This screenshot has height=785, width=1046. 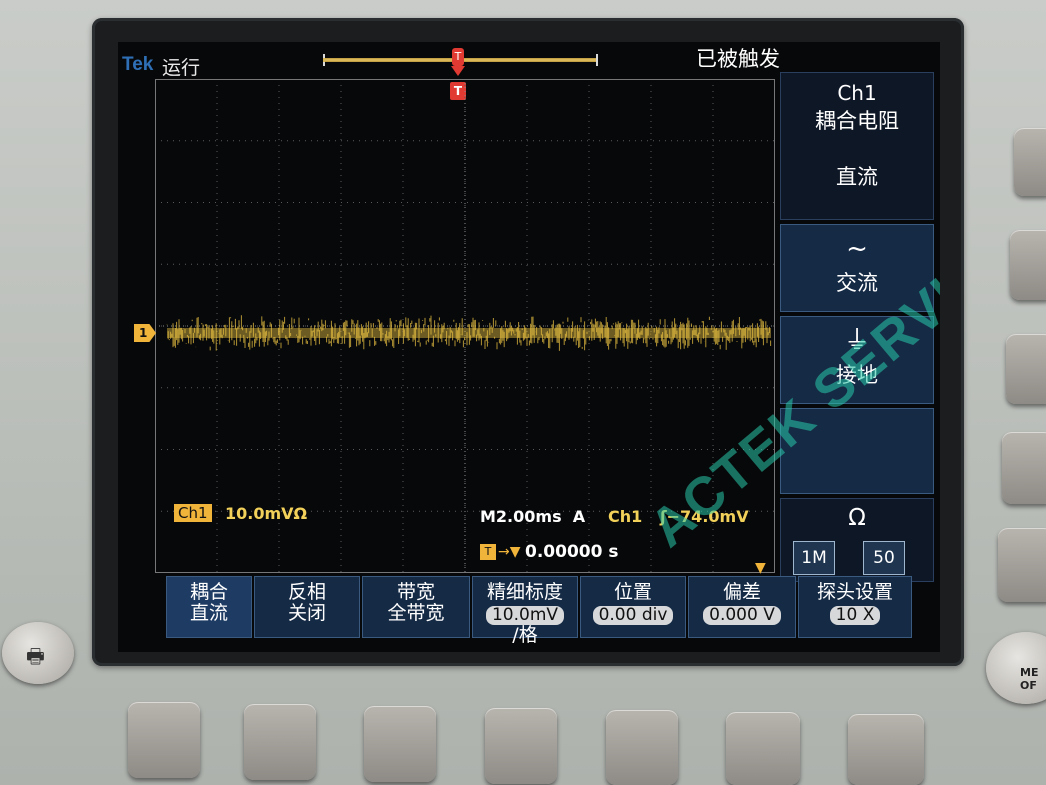 I want to click on menu-invert-title: 反相, so click(x=306, y=592).